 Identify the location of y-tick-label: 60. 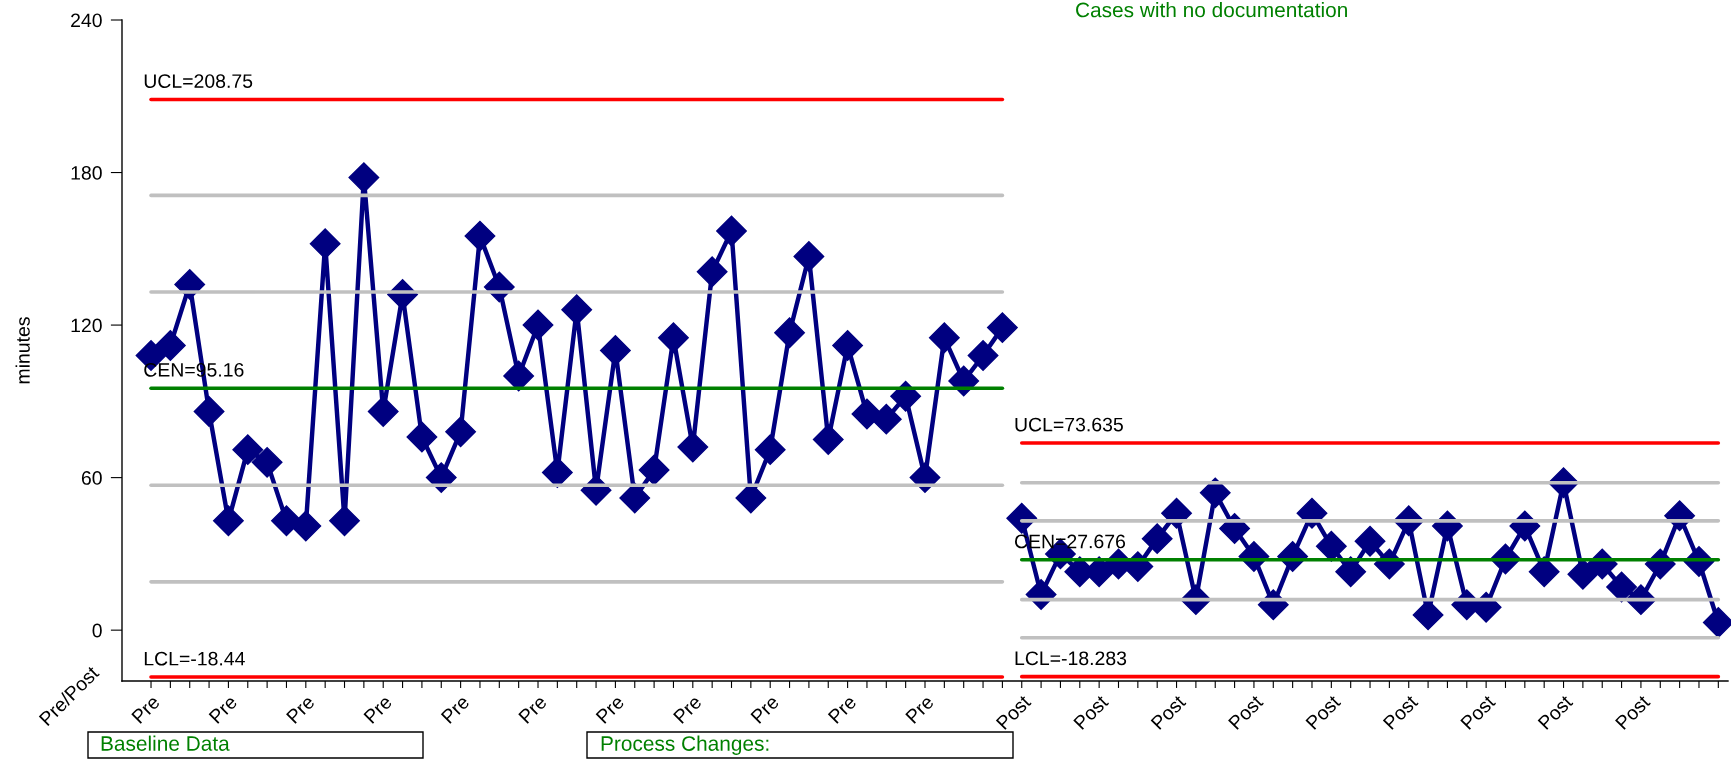
(91, 478).